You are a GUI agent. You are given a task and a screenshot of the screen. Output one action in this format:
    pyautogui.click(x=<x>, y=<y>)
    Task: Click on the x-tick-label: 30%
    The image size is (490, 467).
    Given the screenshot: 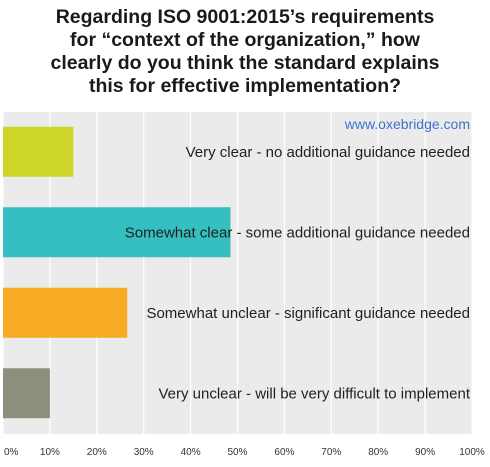 What is the action you would take?
    pyautogui.click(x=144, y=452)
    